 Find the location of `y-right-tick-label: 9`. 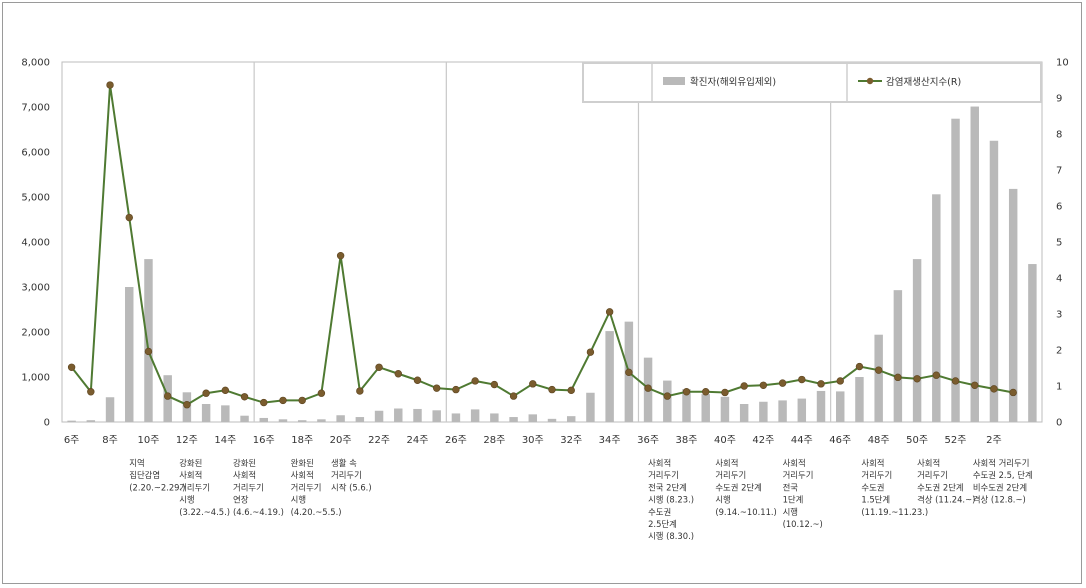

y-right-tick-label: 9 is located at coordinates (1059, 99).